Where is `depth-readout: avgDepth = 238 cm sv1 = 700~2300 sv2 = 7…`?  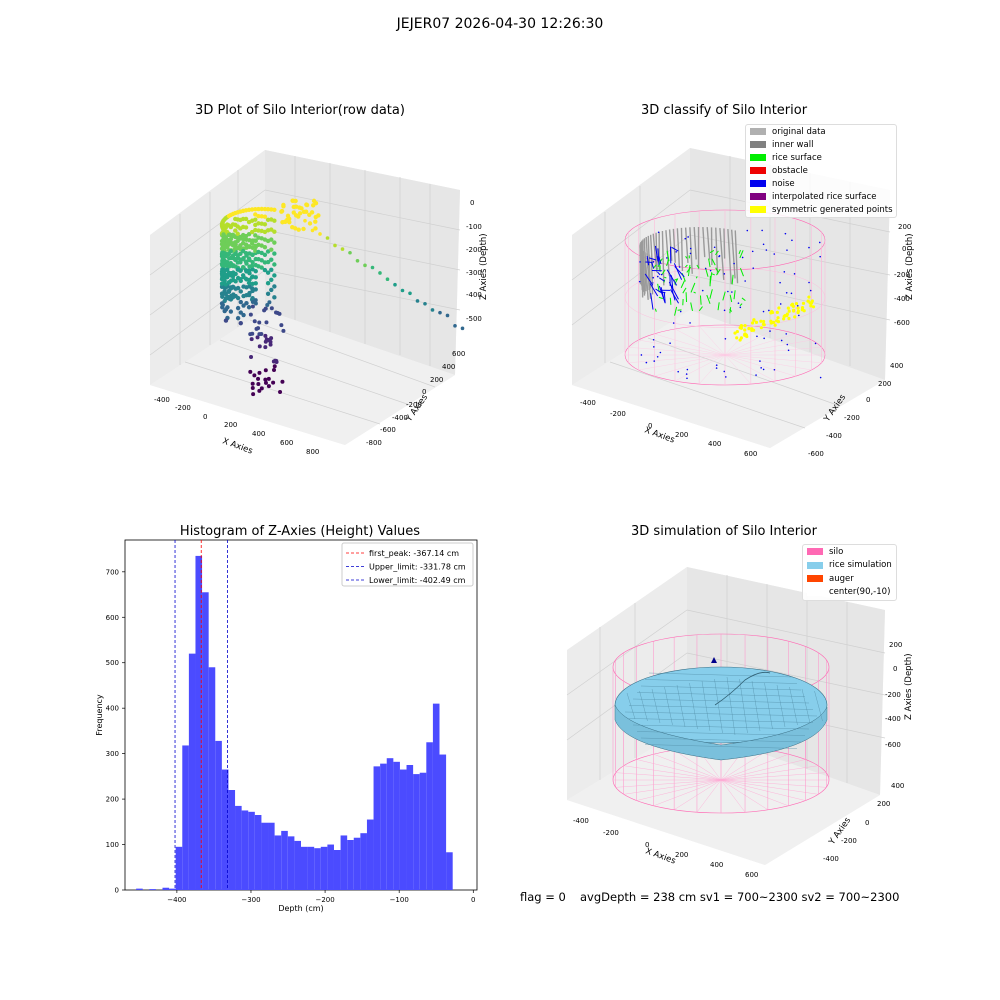
depth-readout: avgDepth = 238 cm sv1 = 700~2300 sv2 = 7… is located at coordinates (740, 897).